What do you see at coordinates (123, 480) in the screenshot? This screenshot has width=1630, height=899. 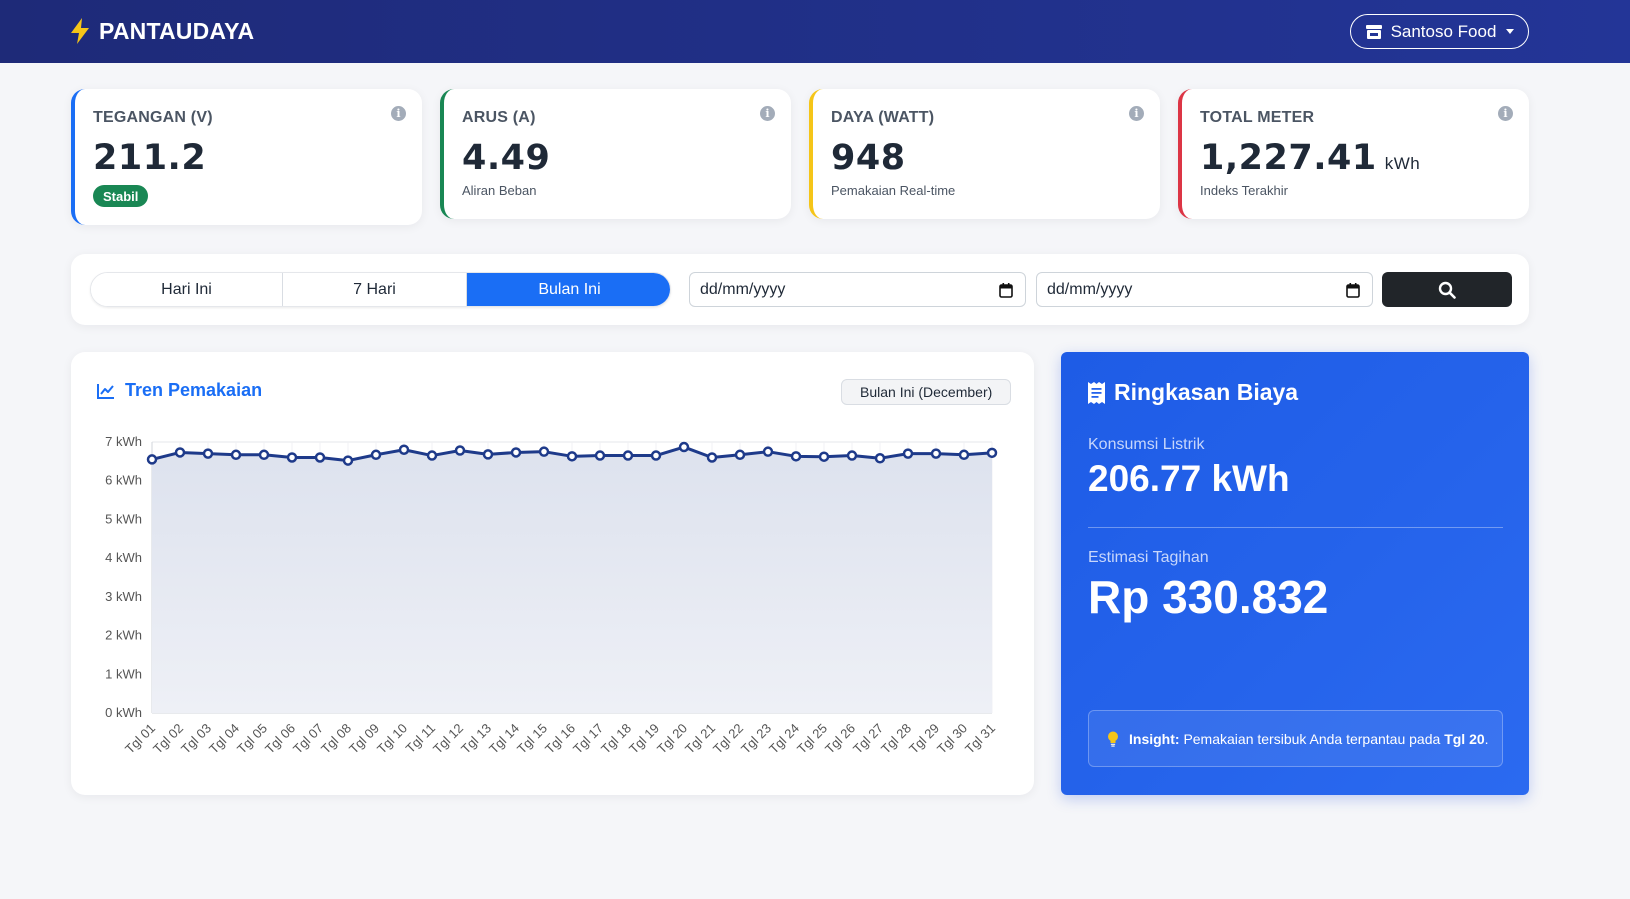 I see `y-tick-label: 6 kWh` at bounding box center [123, 480].